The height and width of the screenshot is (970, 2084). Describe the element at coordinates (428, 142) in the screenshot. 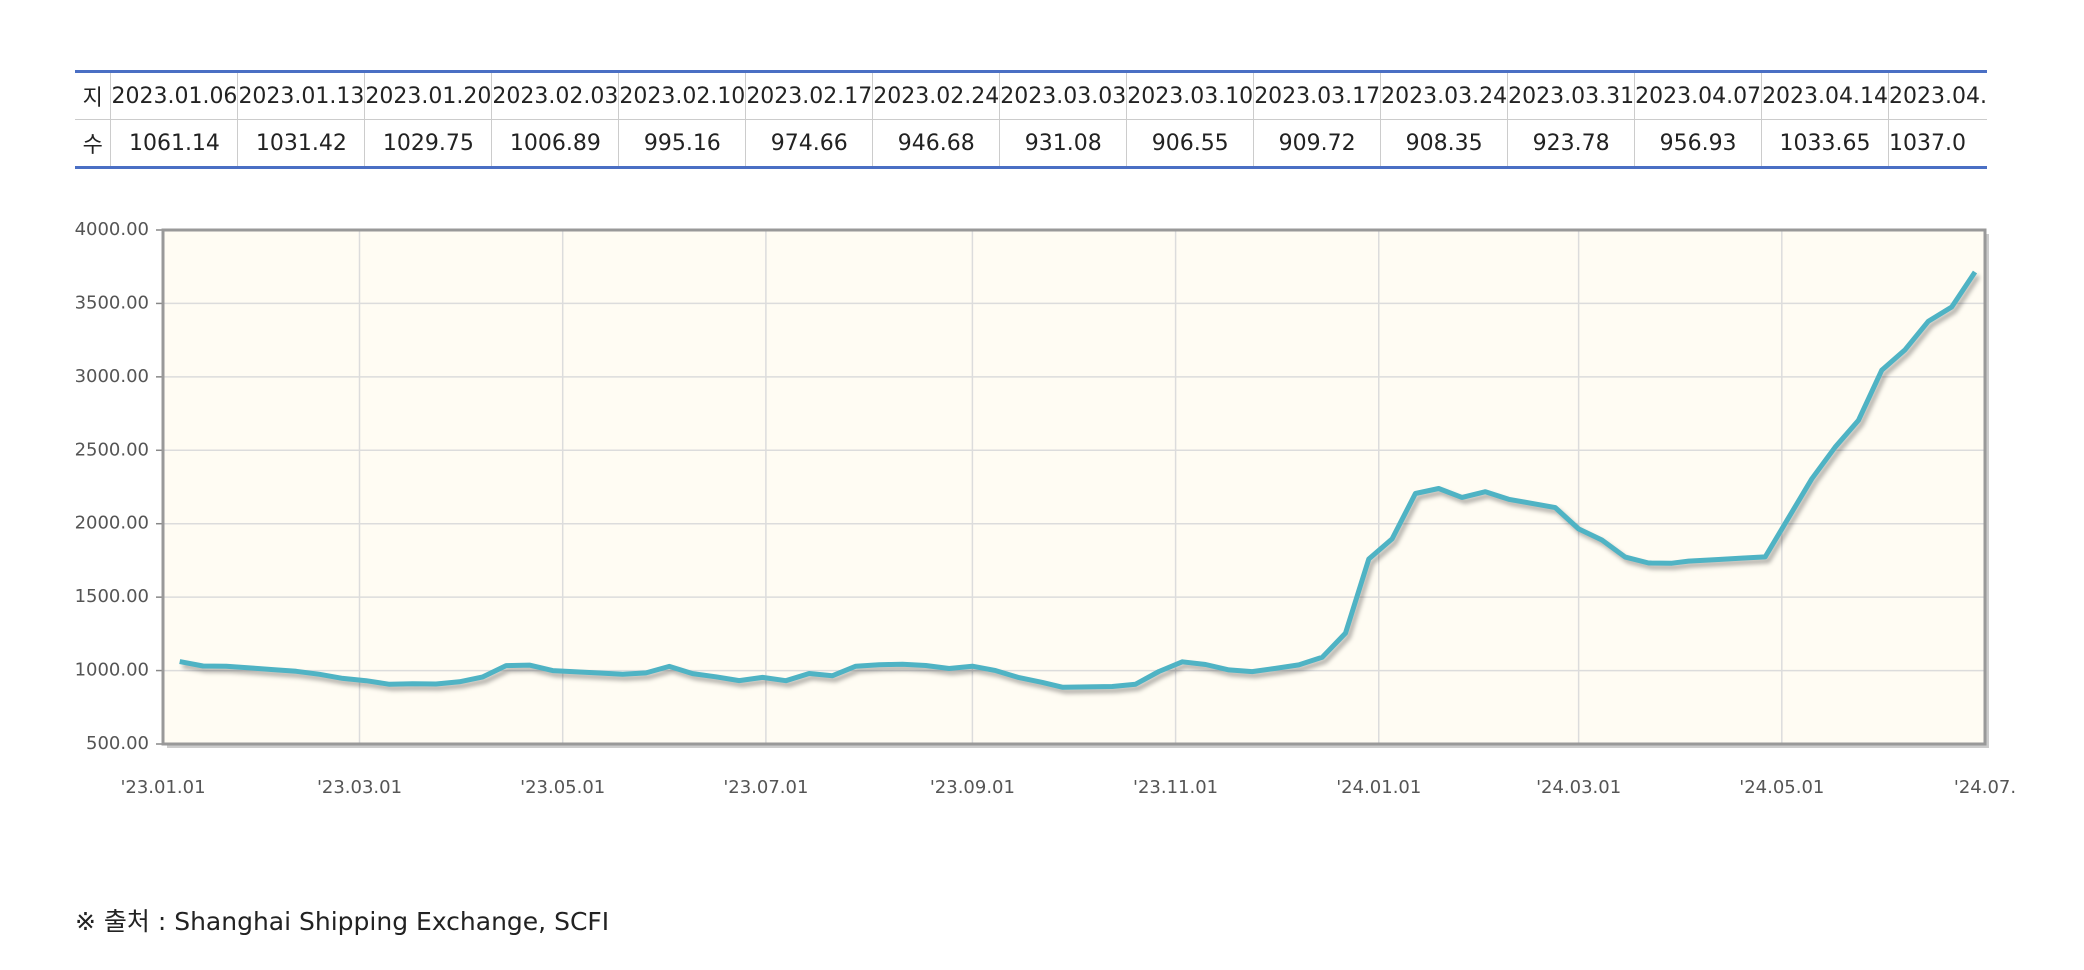

I see `table-cell: 1029.75` at that location.